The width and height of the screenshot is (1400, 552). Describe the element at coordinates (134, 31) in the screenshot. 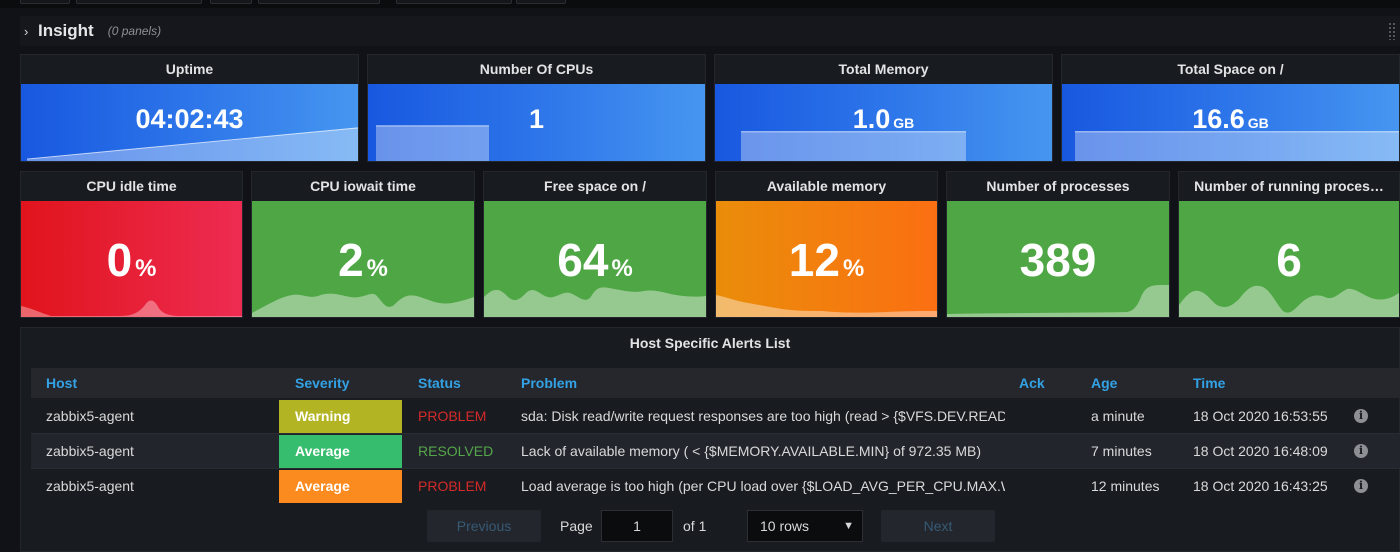

I see `row-panel-count: (0 panels)` at that location.